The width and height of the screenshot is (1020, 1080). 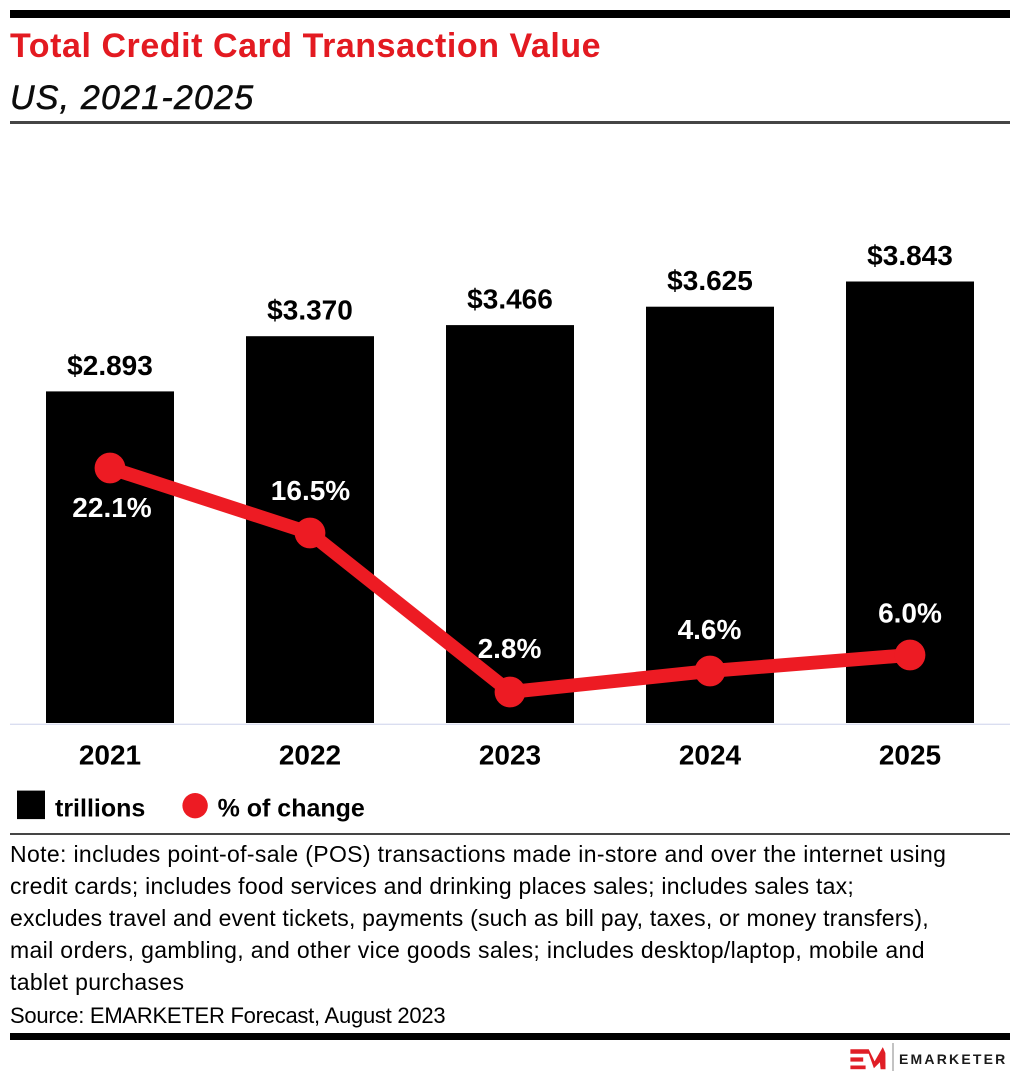 I want to click on svg-text: 22.1%, so click(x=111, y=507).